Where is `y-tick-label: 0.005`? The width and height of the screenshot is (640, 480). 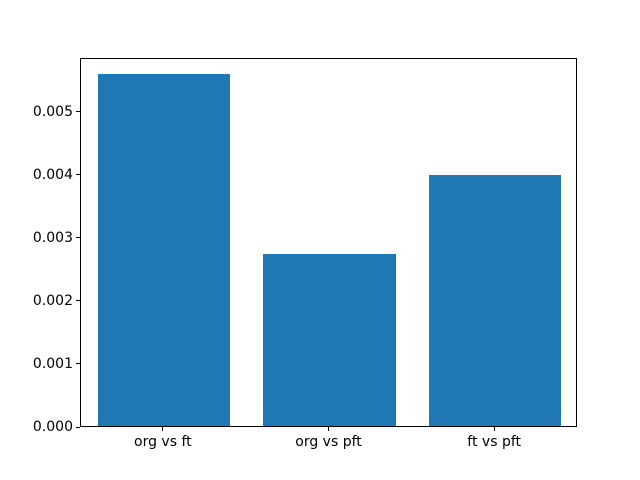 y-tick-label: 0.005 is located at coordinates (52, 111).